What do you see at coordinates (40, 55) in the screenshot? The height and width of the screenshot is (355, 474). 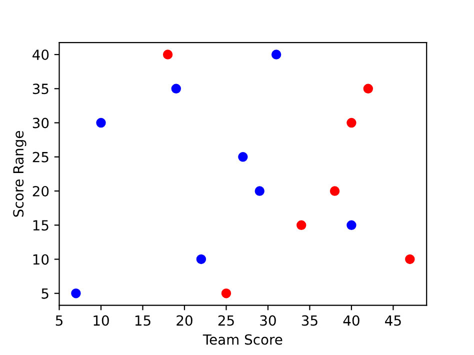 I see `y-tick-label: 40` at bounding box center [40, 55].